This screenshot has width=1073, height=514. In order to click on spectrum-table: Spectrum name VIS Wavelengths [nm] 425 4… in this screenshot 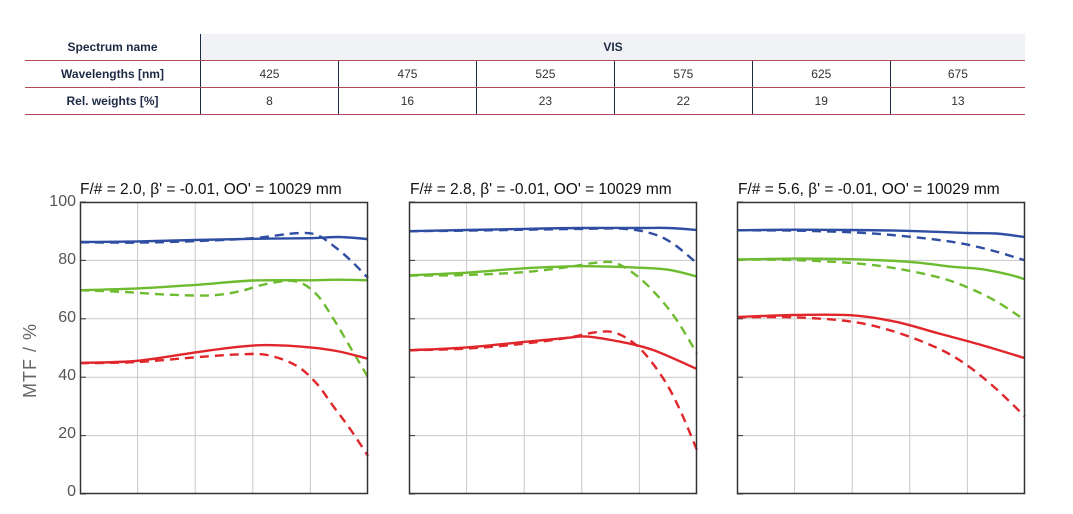, I will do `click(525, 74)`.